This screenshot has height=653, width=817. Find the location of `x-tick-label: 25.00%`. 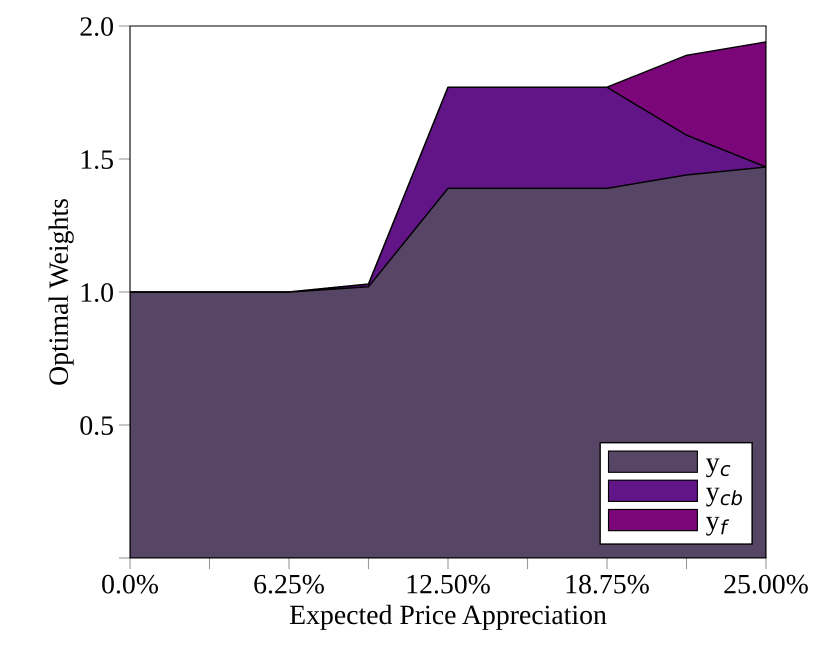

x-tick-label: 25.00% is located at coordinates (766, 584).